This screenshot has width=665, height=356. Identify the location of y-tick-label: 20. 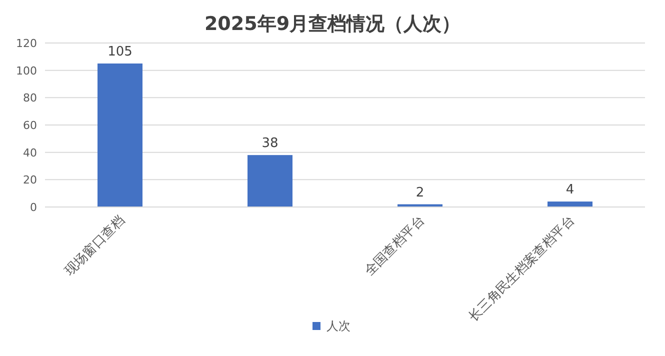
(30, 180).